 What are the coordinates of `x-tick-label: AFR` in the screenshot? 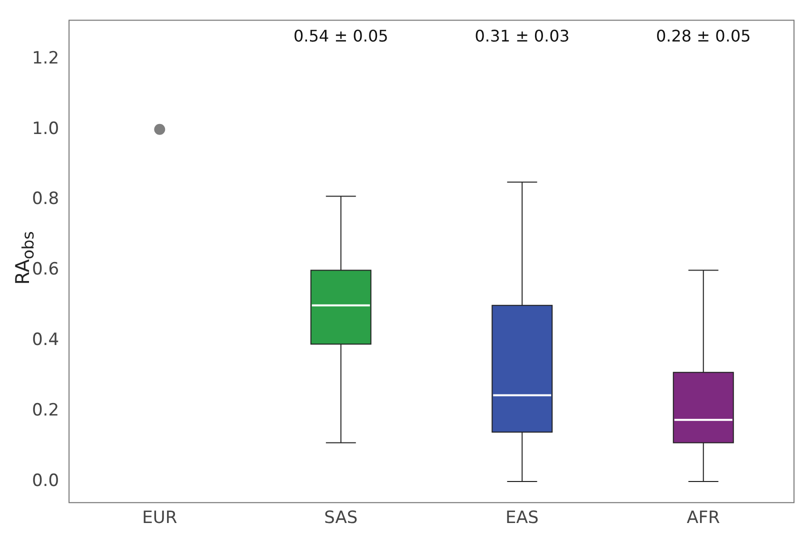 It's located at (703, 518).